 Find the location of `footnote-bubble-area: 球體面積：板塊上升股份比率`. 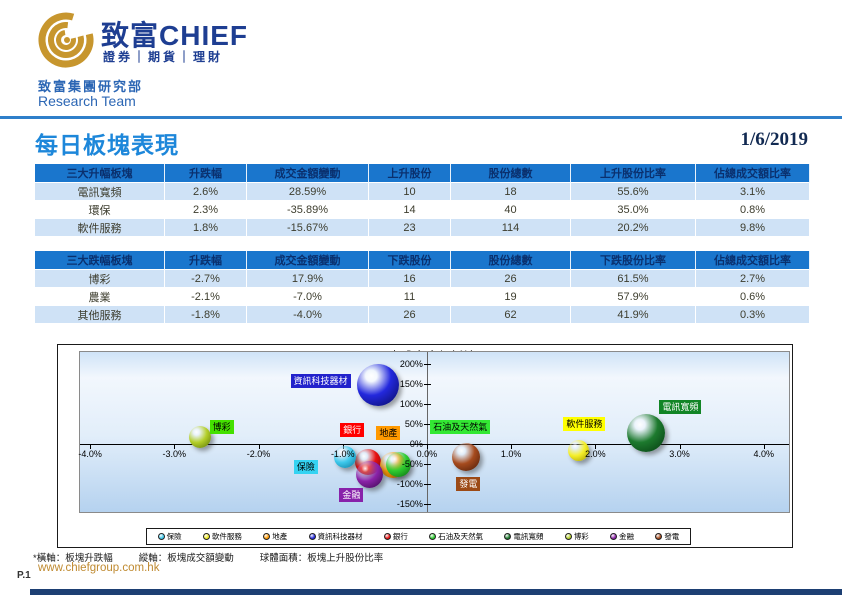

footnote-bubble-area: 球體面積：板塊上升股份比率 is located at coordinates (321, 558).